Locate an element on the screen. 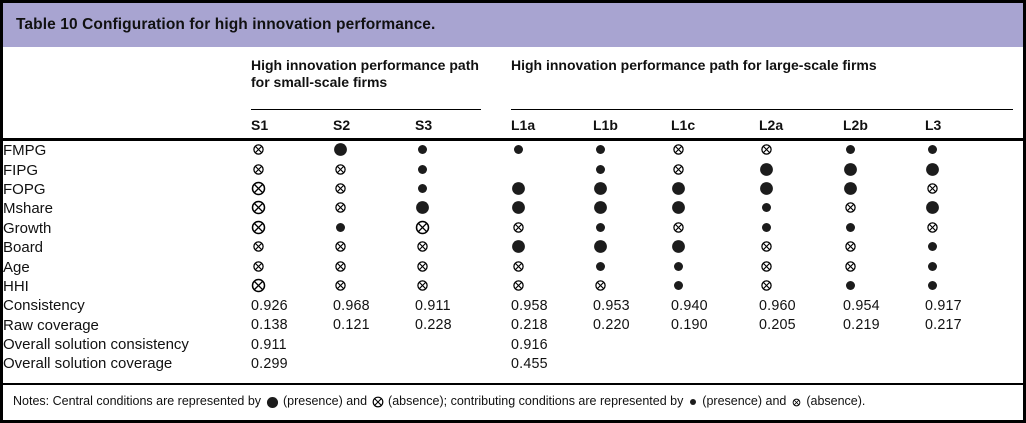 Image resolution: width=1026 pixels, height=423 pixels. column-header-l3: L3 is located at coordinates (974, 125).